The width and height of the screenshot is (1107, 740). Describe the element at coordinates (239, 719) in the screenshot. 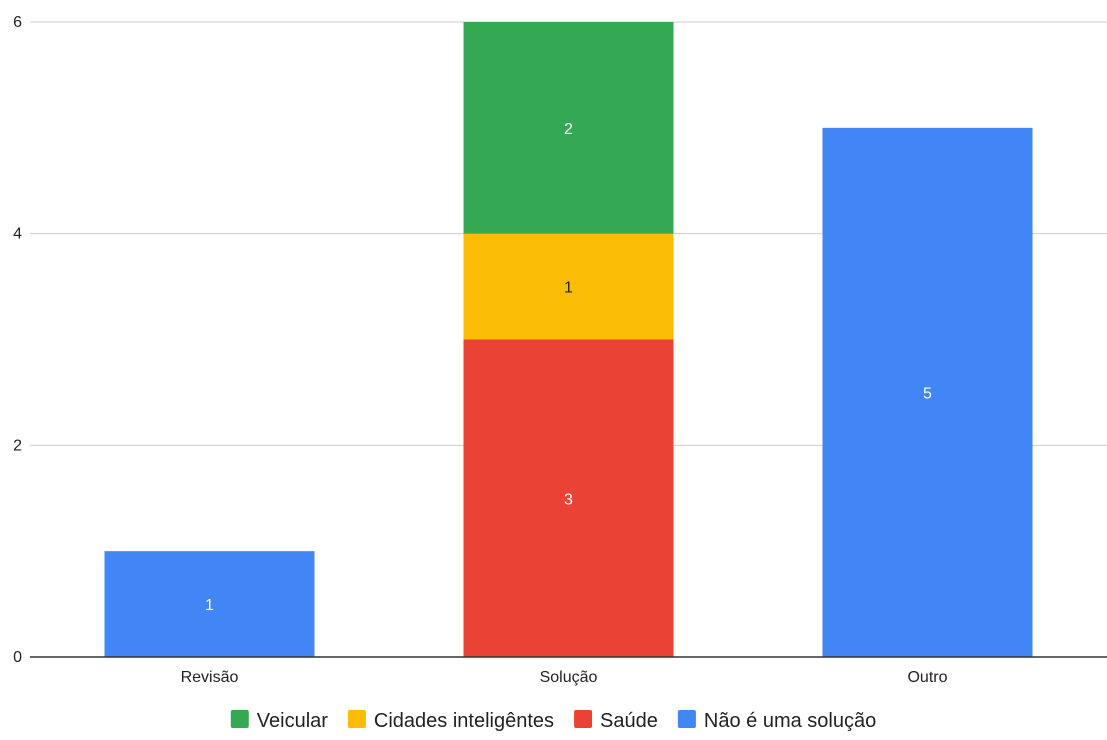

I see `legend-swatch-veicular` at that location.